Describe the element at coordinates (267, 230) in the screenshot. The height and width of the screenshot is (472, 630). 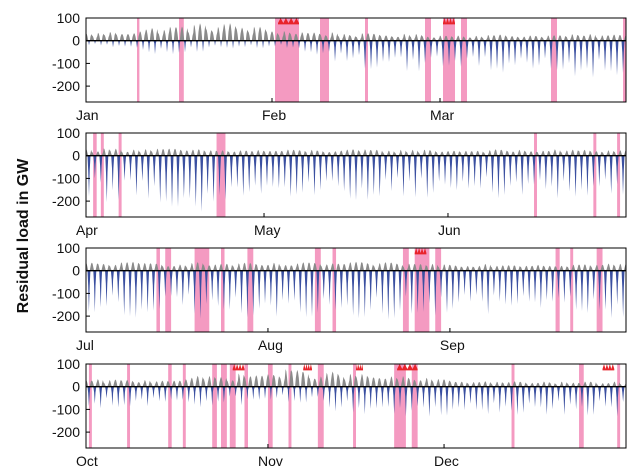
I see `month-label-may: May` at that location.